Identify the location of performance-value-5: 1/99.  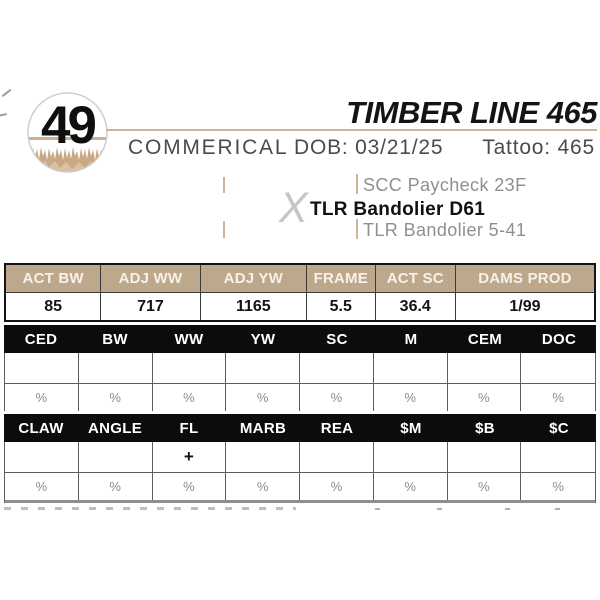
(524, 306).